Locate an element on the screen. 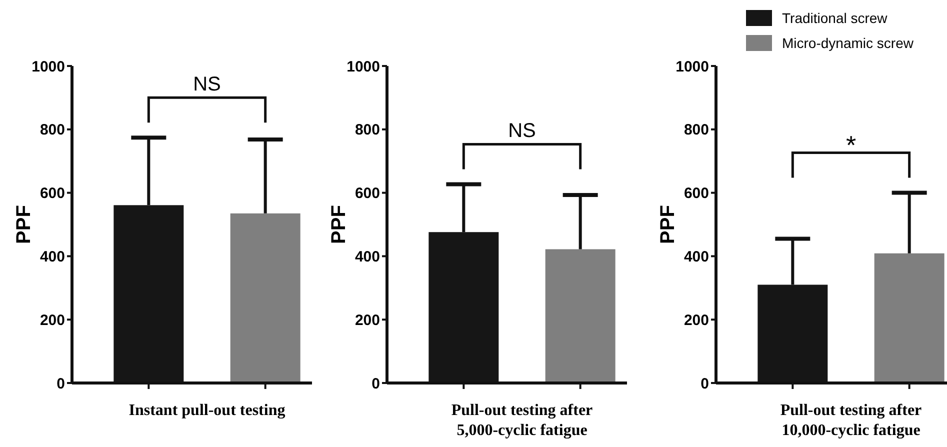  x-axis-title: Instant pull-out testing is located at coordinates (207, 410).